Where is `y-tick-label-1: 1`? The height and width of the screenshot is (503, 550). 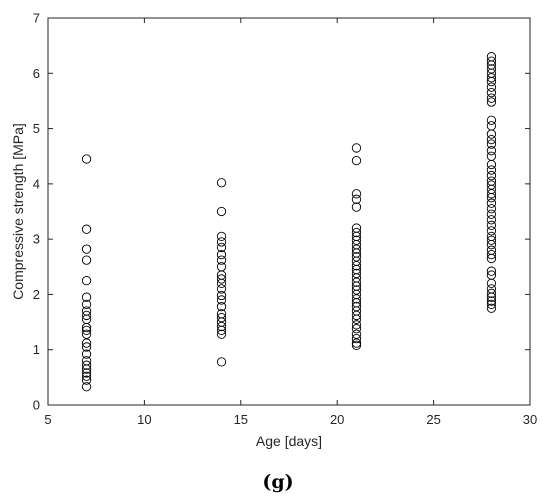 y-tick-label-1: 1 is located at coordinates (36, 349).